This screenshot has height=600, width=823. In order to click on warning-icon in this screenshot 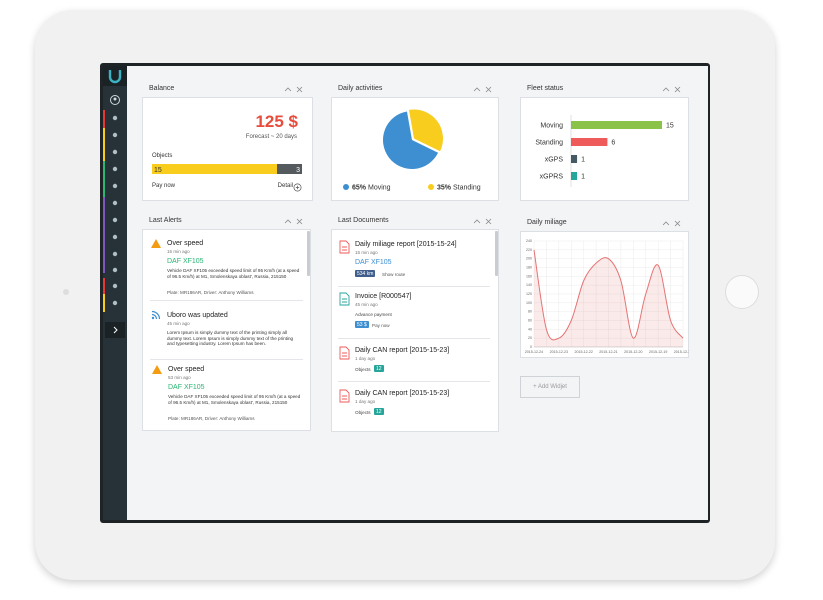, I will do `click(156, 243)`.